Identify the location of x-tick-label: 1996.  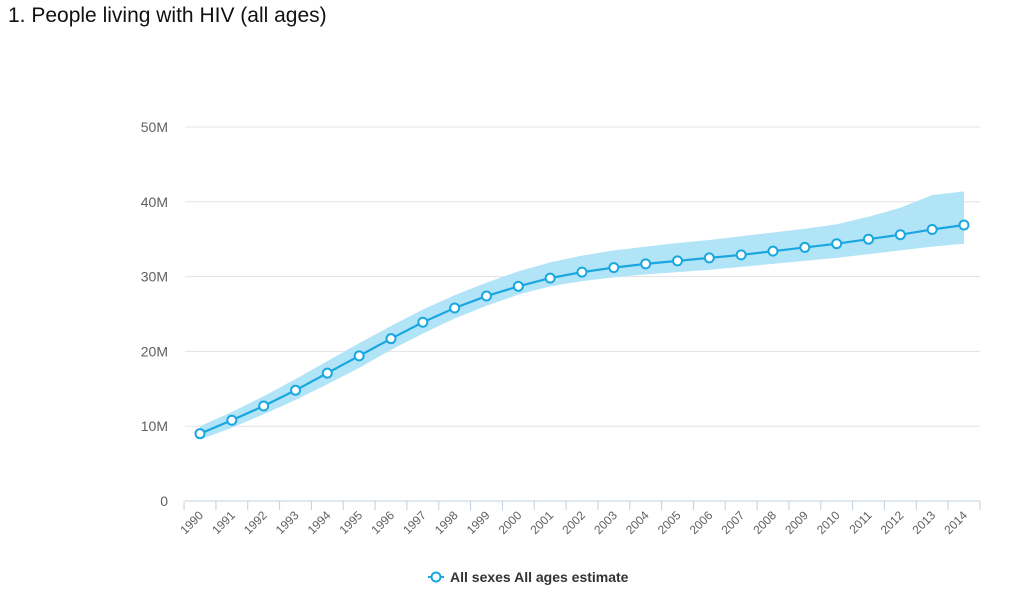
(382, 522).